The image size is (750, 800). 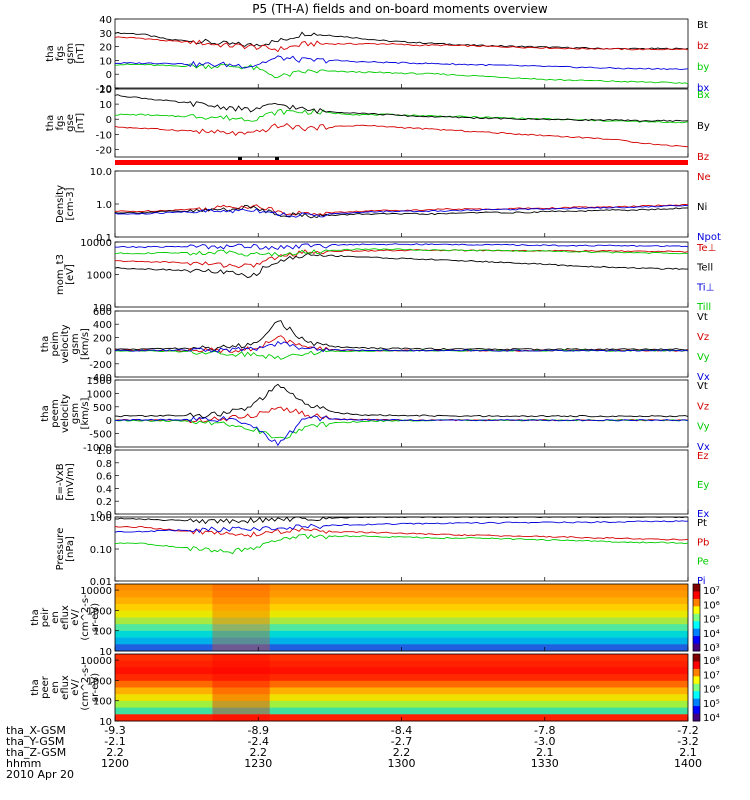 I want to click on panel-density: 10.0 1.0 0.1 Density [cm-3] Ne Ni Npot, so click(x=388, y=205).